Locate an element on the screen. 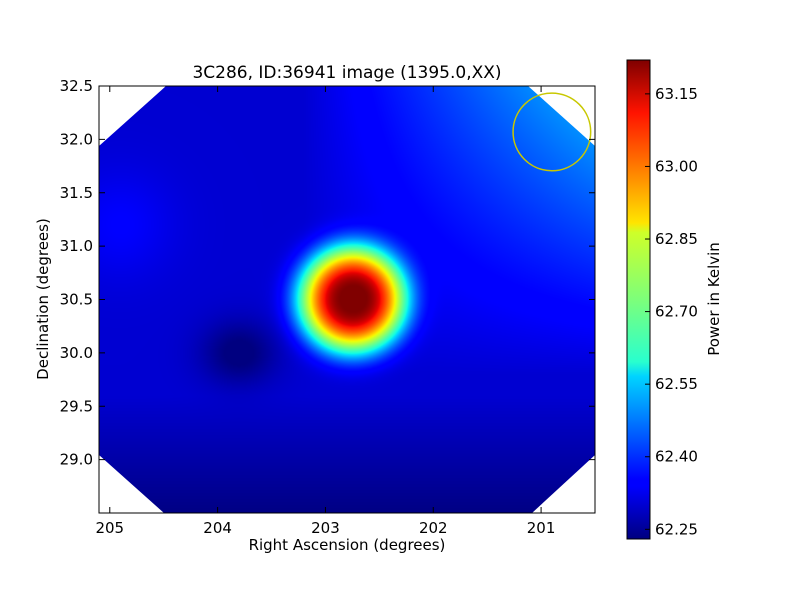 This screenshot has height=600, width=800. x-tick-label: 201 is located at coordinates (541, 528).